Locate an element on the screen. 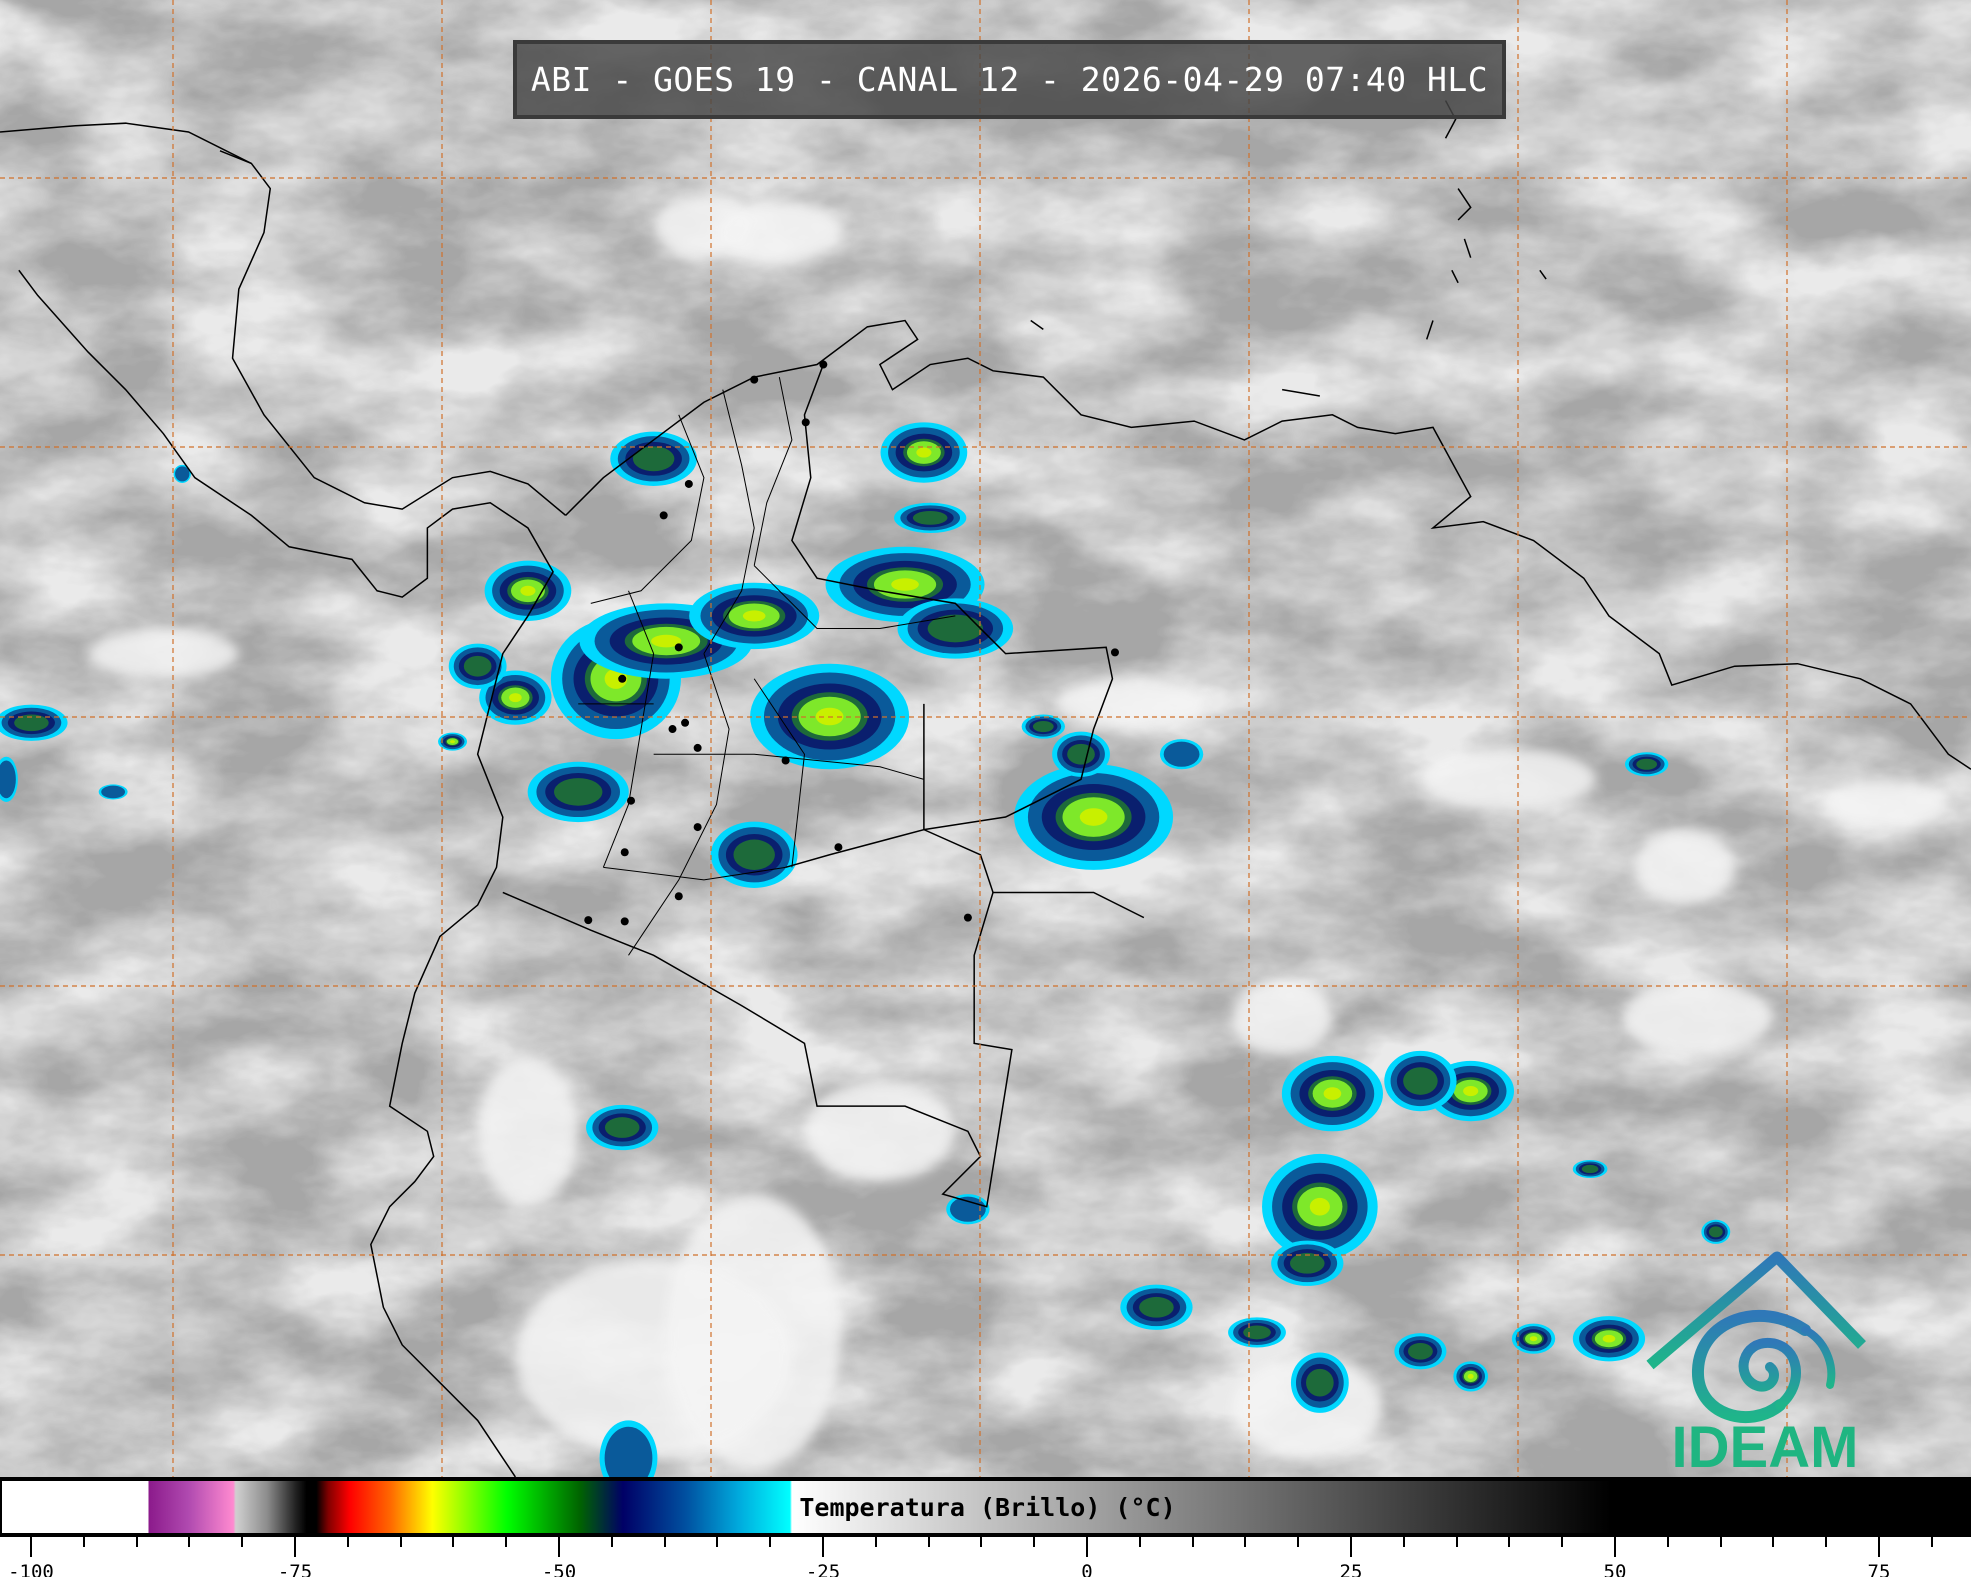 The height and width of the screenshot is (1577, 1971). department-borders is located at coordinates (767, 666).